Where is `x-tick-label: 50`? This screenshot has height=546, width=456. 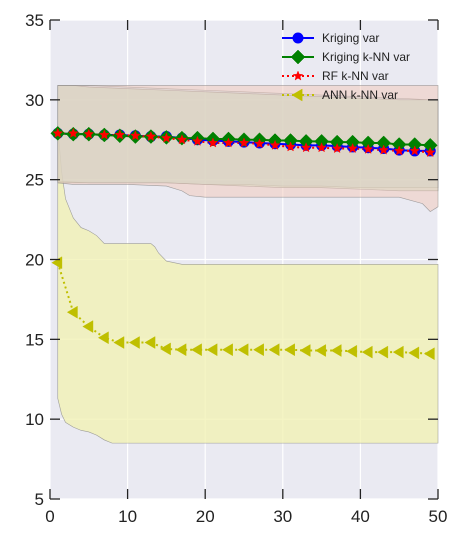 x-tick-label: 50 is located at coordinates (438, 516).